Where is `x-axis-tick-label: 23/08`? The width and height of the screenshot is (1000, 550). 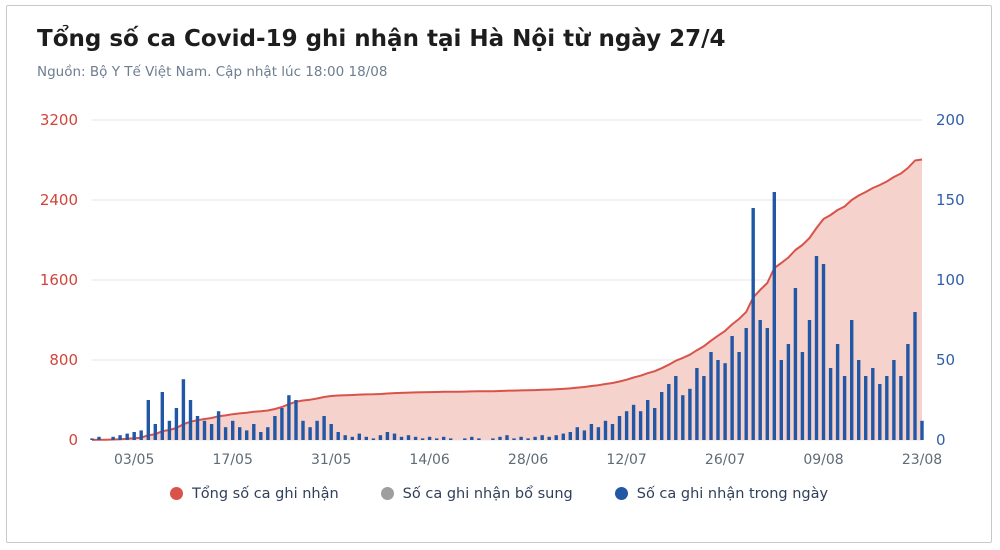
x-axis-tick-label: 23/08 is located at coordinates (922, 460).